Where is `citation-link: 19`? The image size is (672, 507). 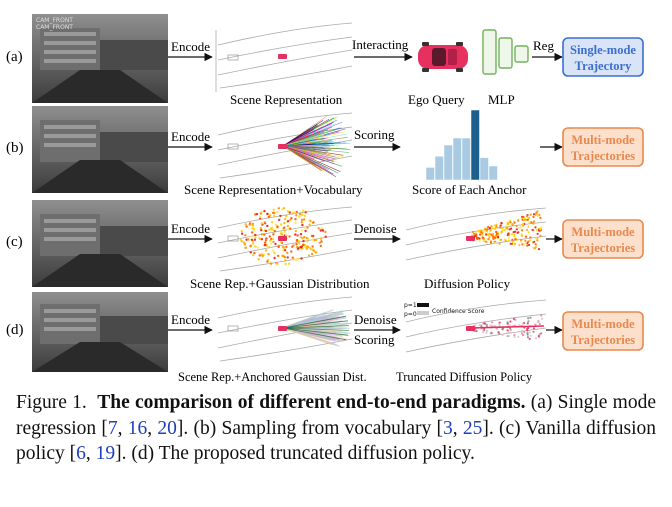 citation-link: 19 is located at coordinates (105, 453).